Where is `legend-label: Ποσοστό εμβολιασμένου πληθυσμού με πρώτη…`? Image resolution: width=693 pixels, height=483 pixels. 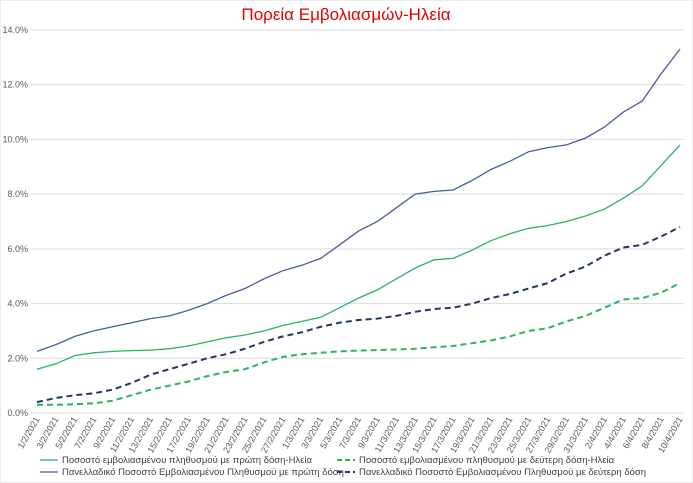
legend-label: Ποσοστό εμβολιασμένου πληθυσμού με πρώτη… is located at coordinates (187, 460).